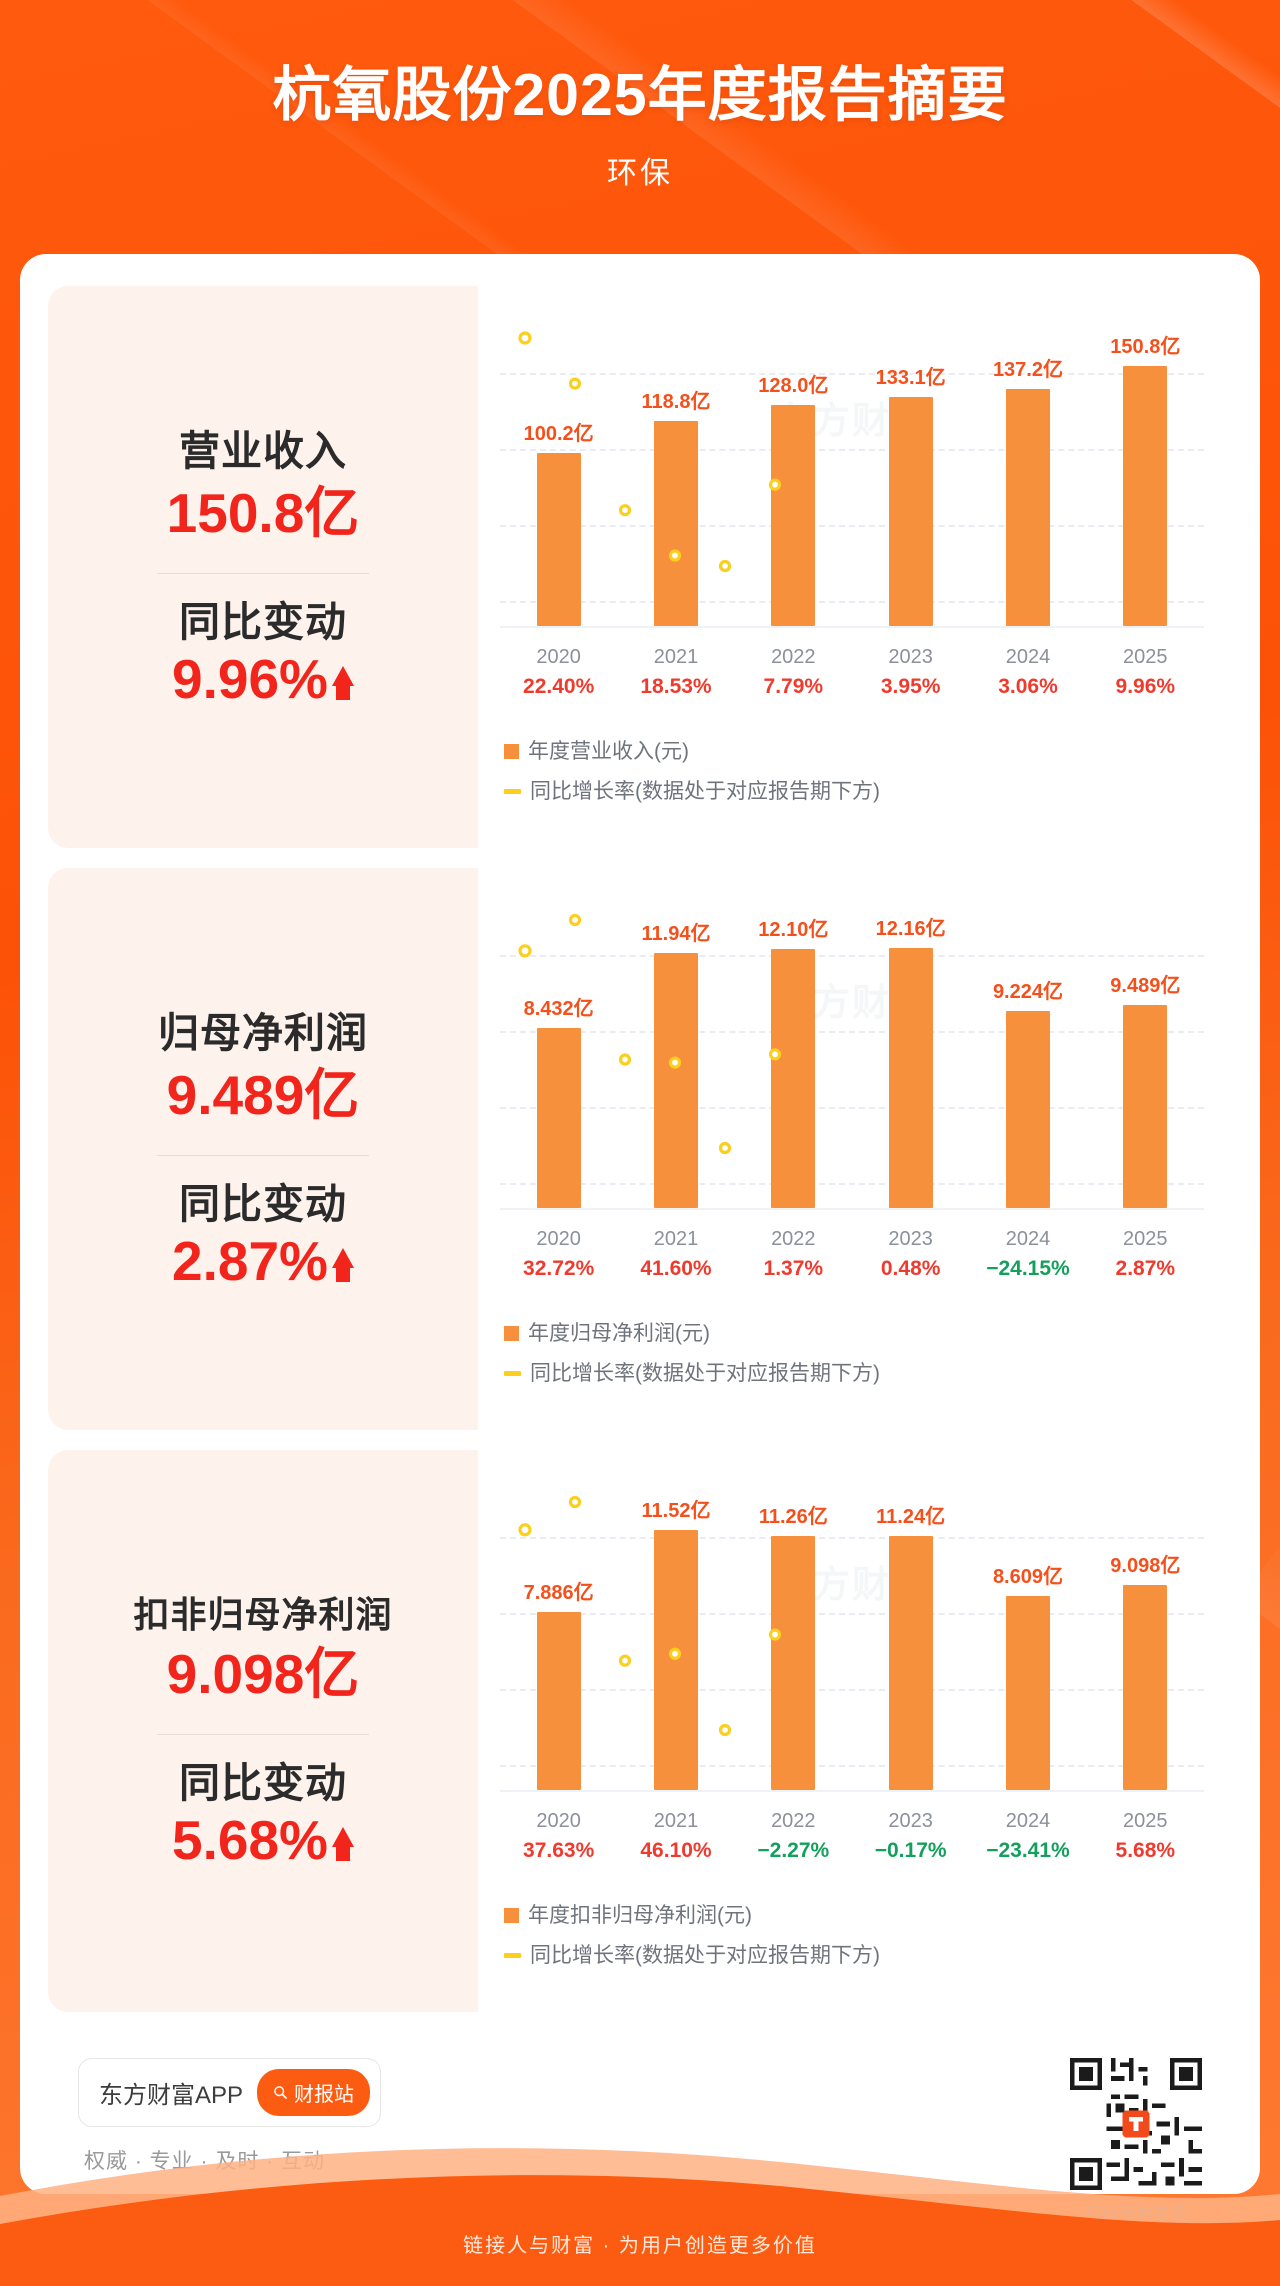 This screenshot has height=2286, width=1280. I want to click on arrow-up-icon, so click(342, 682).